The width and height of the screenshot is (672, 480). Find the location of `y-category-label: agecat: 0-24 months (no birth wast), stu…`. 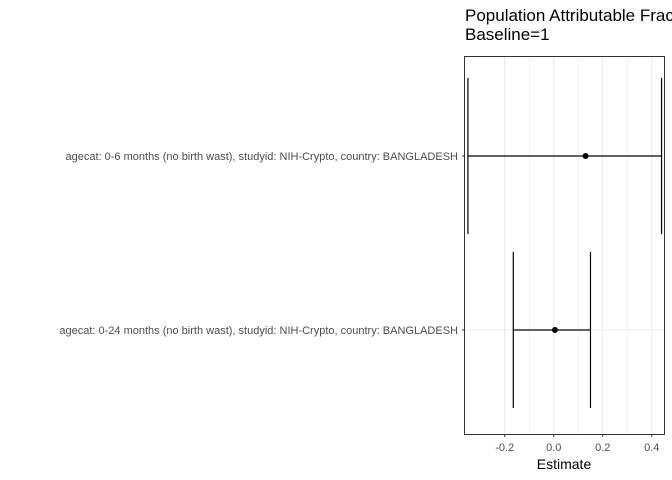

y-category-label: agecat: 0-24 months (no birth wast), stu… is located at coordinates (258, 331).